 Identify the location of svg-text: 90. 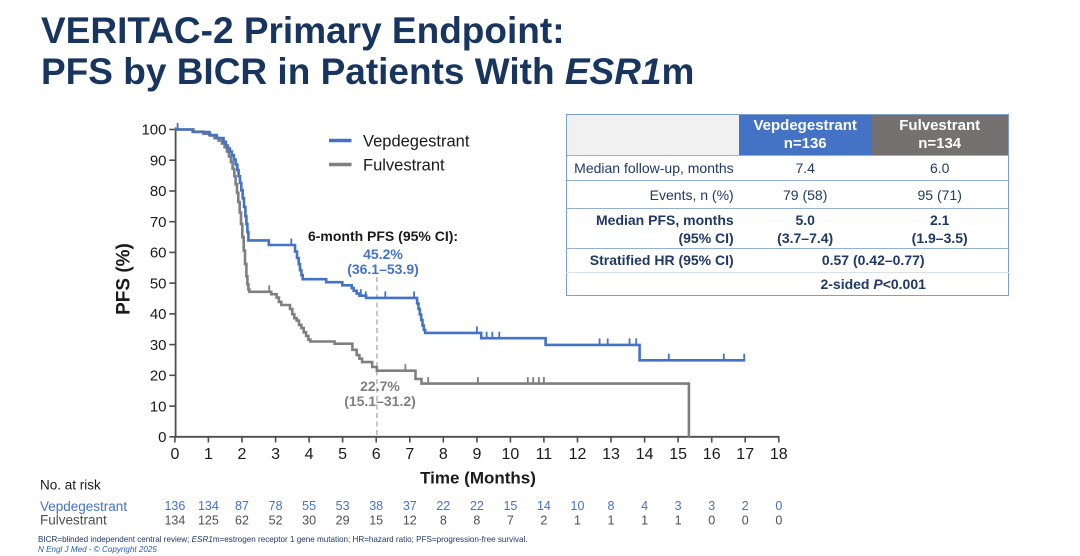
(158, 160).